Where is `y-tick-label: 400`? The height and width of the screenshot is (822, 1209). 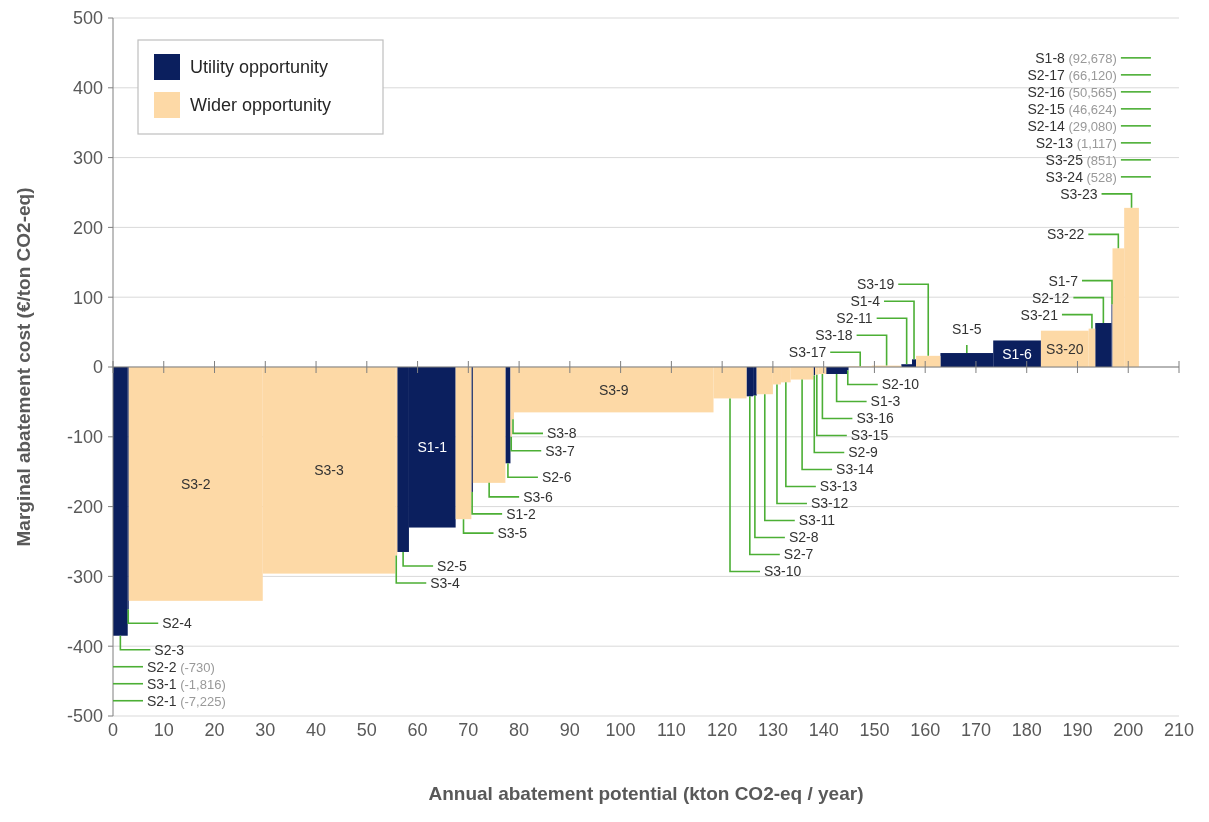
y-tick-label: 400 is located at coordinates (87, 88).